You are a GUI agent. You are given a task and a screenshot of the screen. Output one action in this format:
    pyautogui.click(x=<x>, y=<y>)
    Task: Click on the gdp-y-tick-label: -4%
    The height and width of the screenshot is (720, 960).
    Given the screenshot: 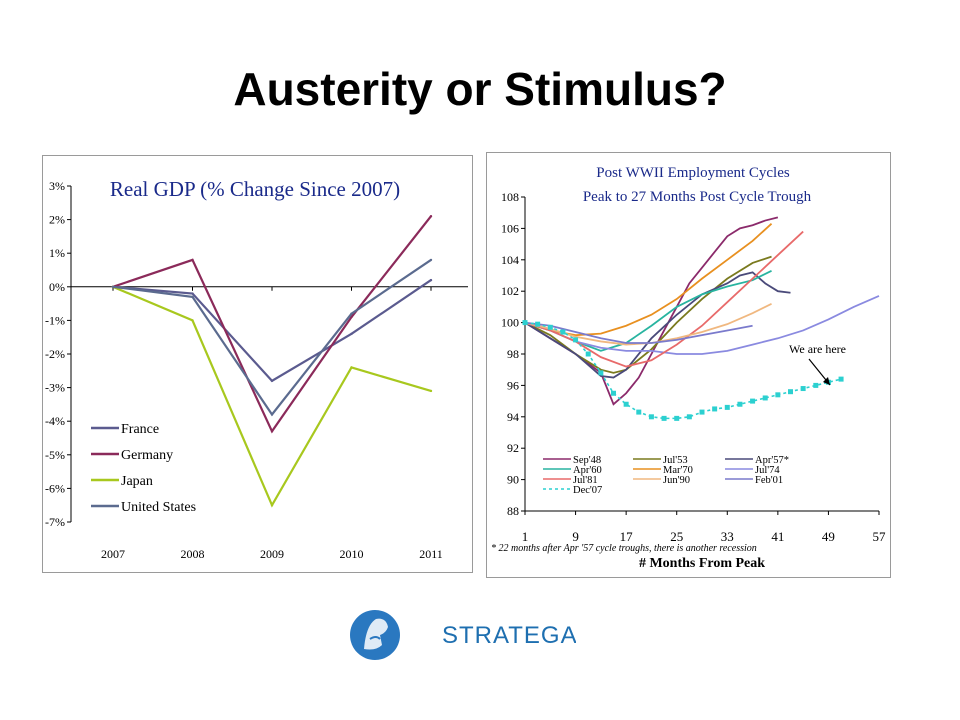 What is the action you would take?
    pyautogui.click(x=55, y=421)
    